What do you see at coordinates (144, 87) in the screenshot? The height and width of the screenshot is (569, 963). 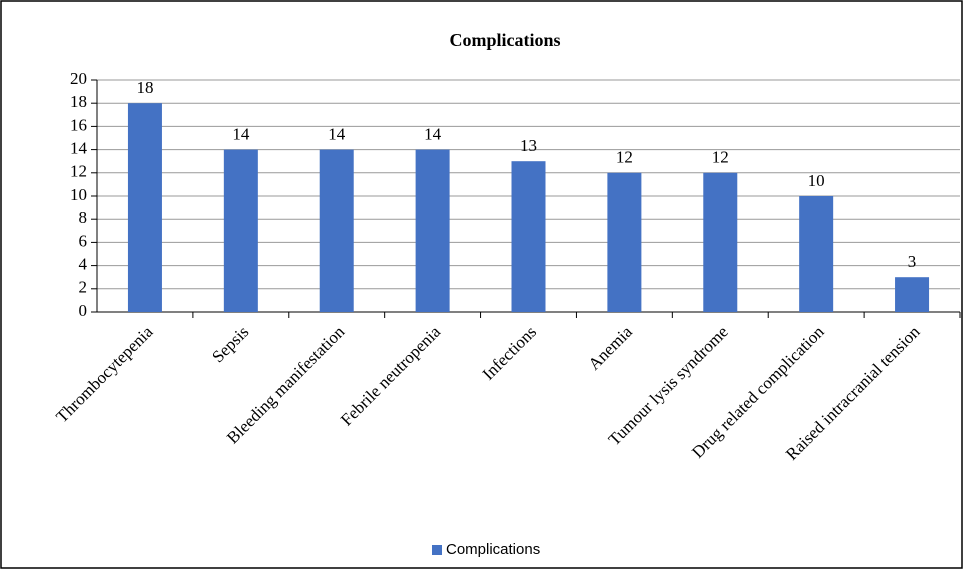 I see `data-label: 18` at bounding box center [144, 87].